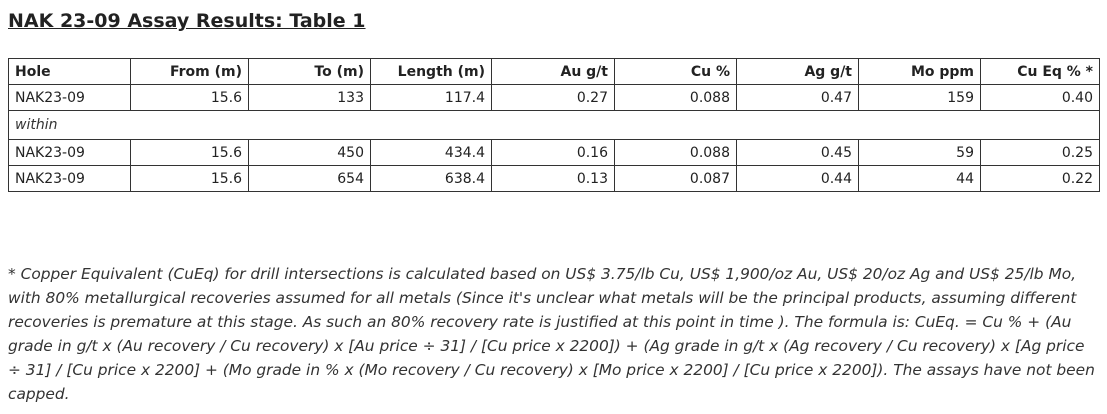 The width and height of the screenshot is (1107, 414). I want to click on table-cell: 0.25, so click(1040, 152).